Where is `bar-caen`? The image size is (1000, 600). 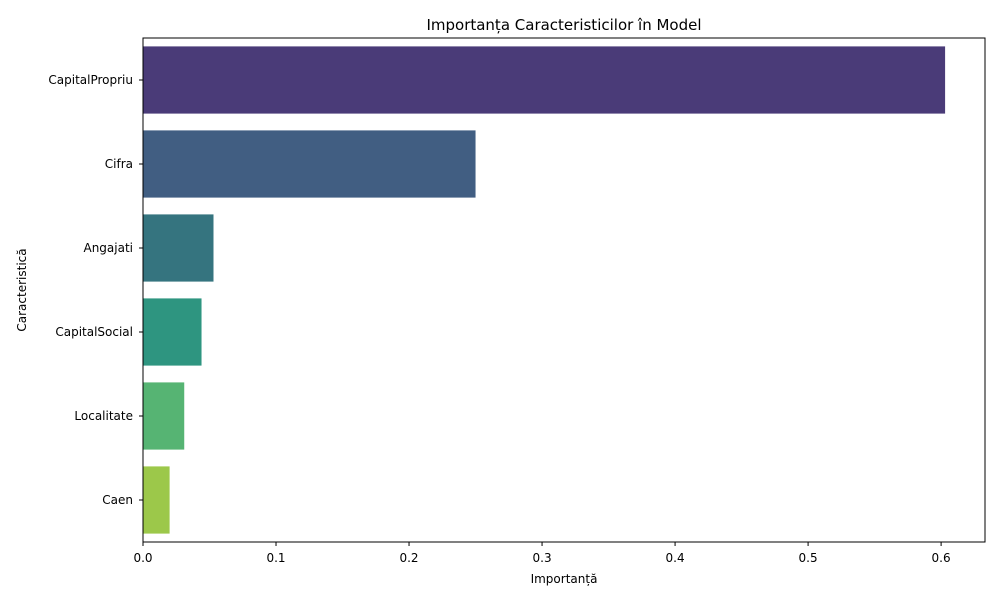 bar-caen is located at coordinates (156, 500).